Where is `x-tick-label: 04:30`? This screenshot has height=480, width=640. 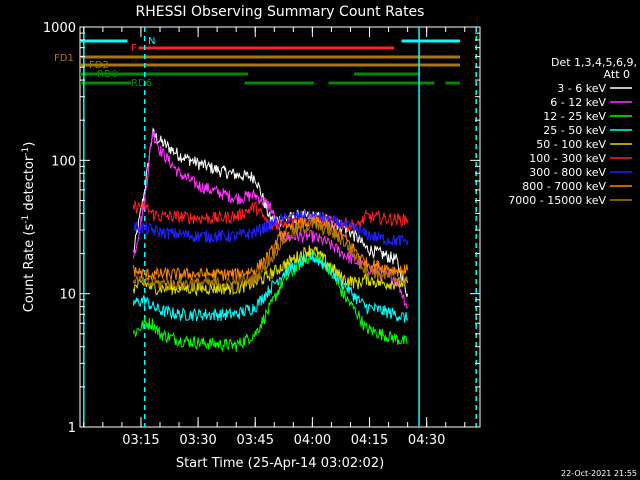
x-tick-label: 04:30 is located at coordinates (426, 440).